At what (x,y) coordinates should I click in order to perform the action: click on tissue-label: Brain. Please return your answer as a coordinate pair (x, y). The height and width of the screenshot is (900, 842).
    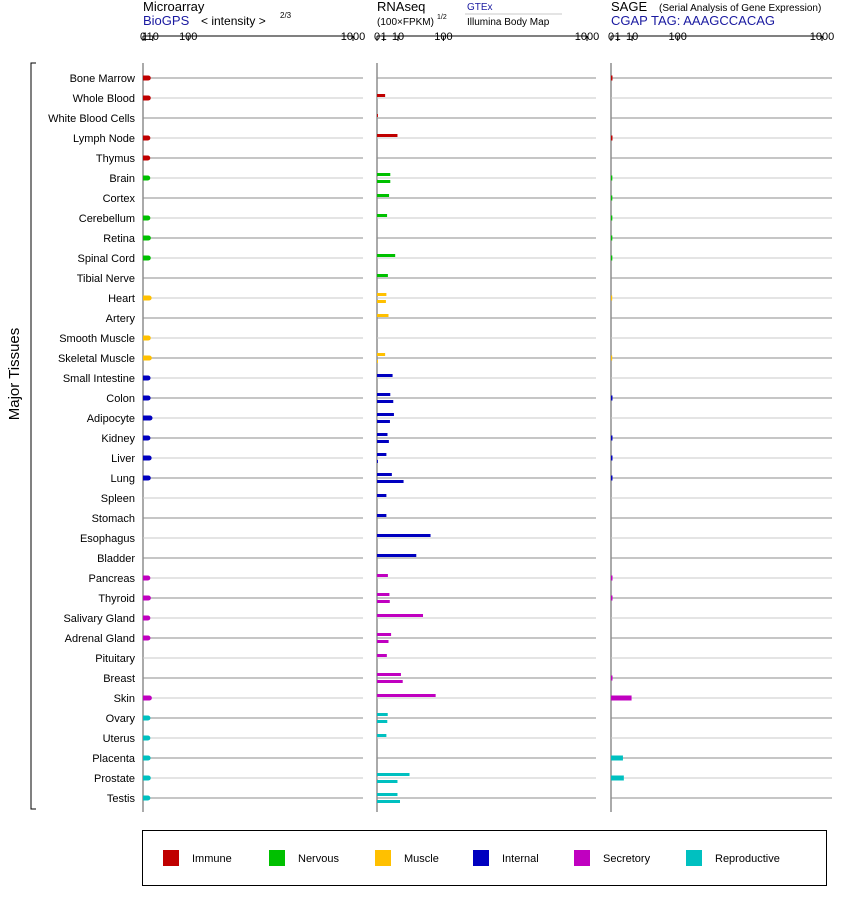
    Looking at the image, I should click on (122, 179).